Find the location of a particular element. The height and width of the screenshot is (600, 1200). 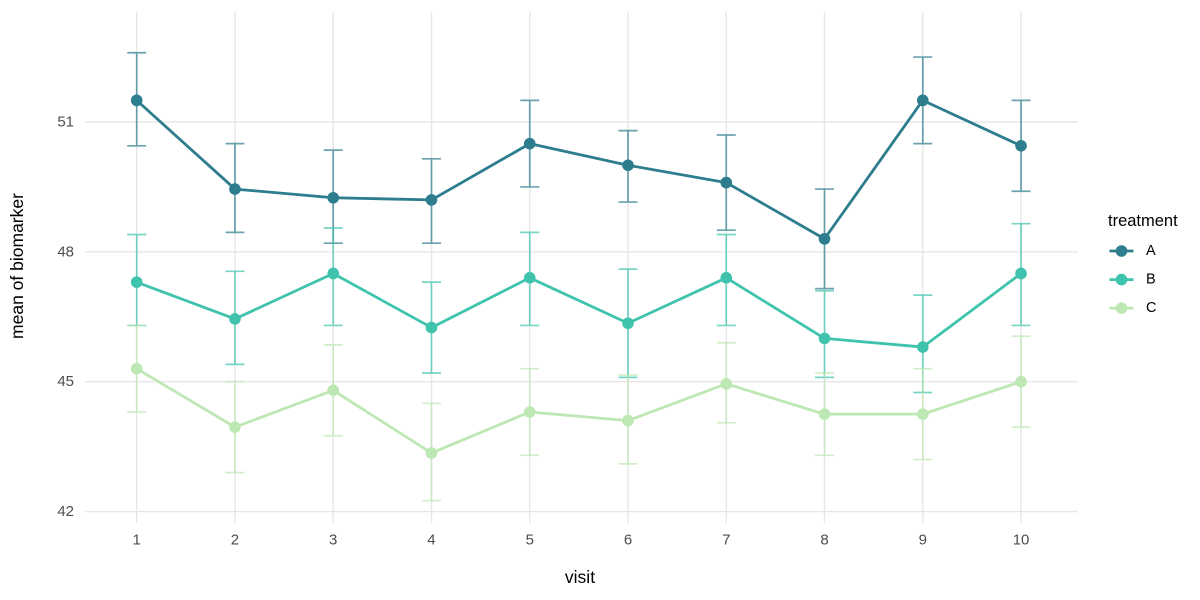

x-tick-label-10: 10 is located at coordinates (1021, 540).